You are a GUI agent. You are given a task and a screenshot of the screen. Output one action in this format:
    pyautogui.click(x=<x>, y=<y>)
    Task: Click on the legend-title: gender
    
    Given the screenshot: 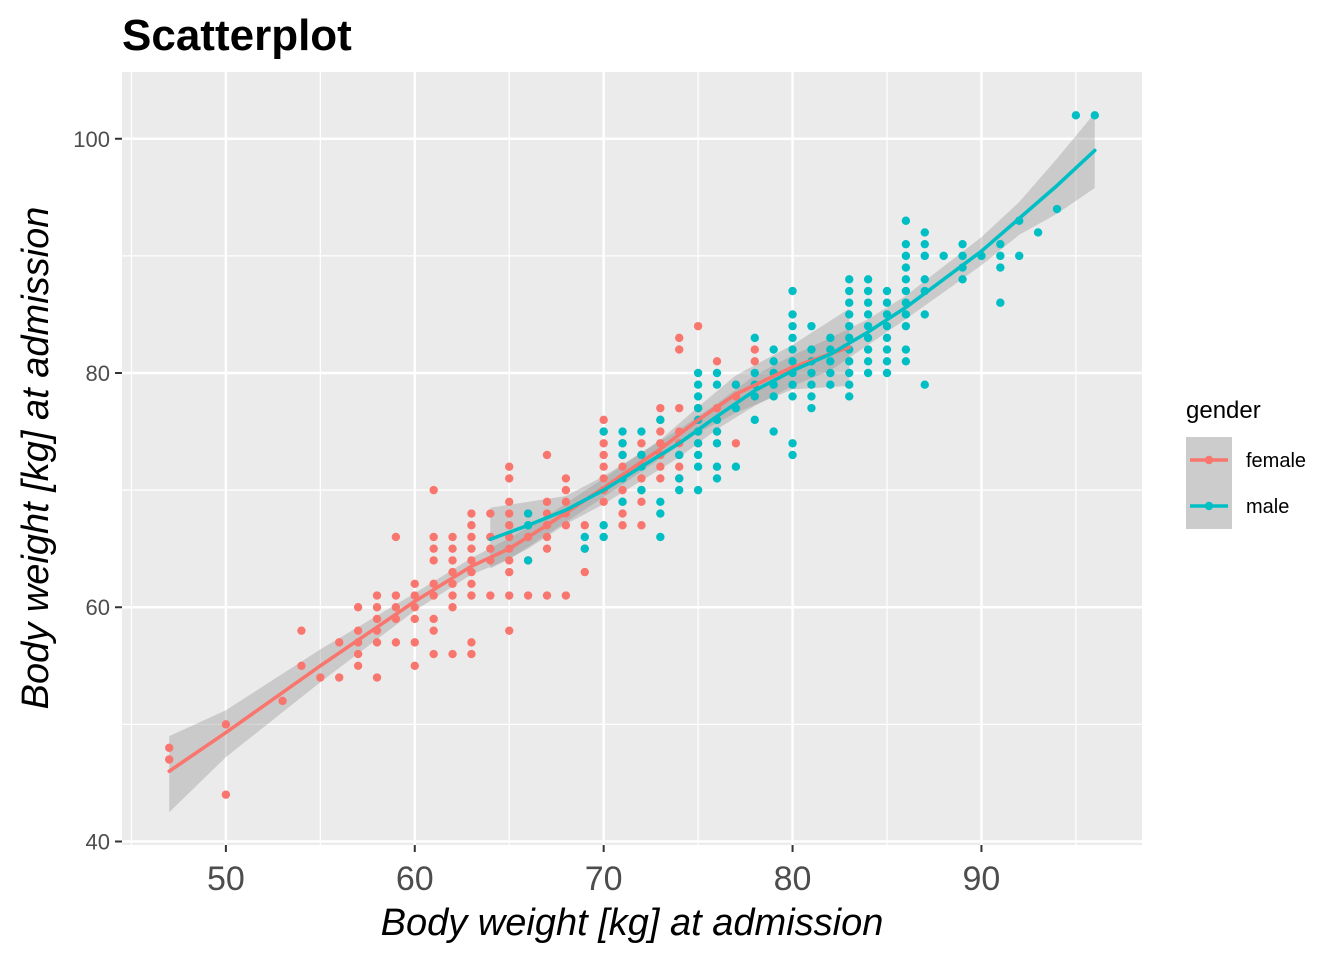 What is the action you would take?
    pyautogui.click(x=1223, y=410)
    